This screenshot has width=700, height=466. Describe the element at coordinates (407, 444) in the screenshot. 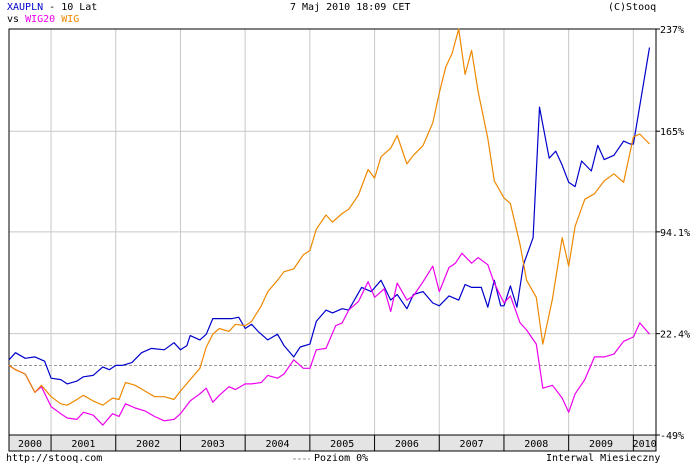

I see `year-label: 2006` at that location.